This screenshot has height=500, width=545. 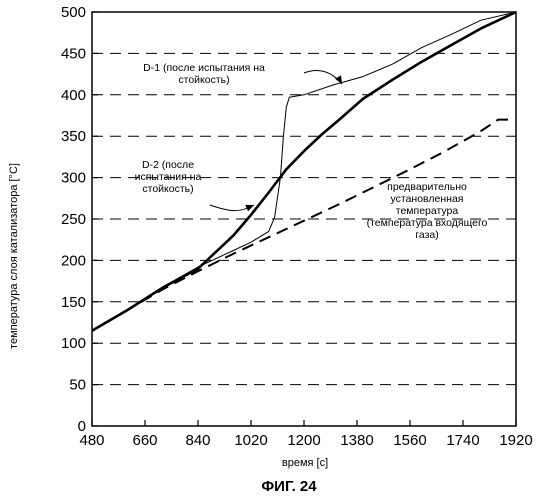 I want to click on y-tick-label: 100, so click(x=73, y=343).